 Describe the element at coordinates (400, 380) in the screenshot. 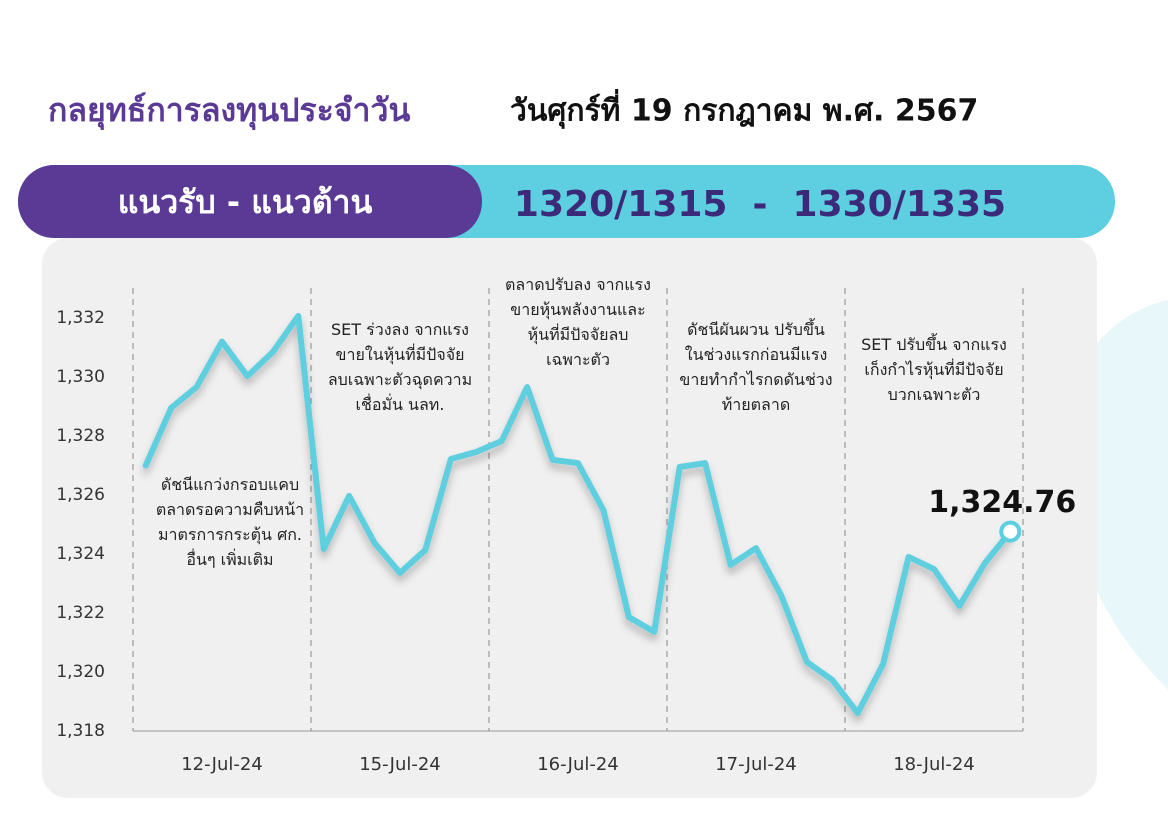

I see `annotation-line: ลบเฉพาะตัวฉุดความ` at that location.